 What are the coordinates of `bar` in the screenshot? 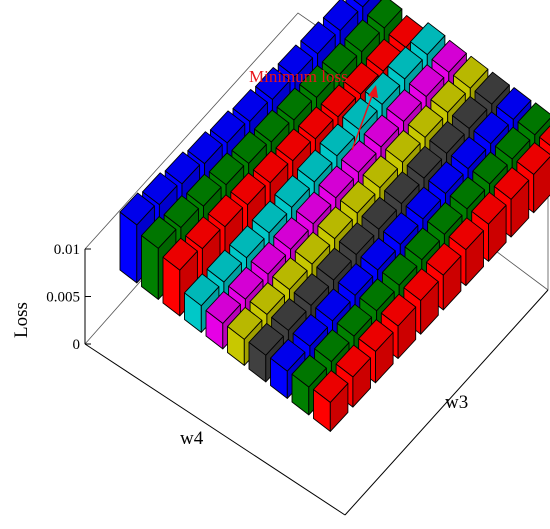 It's located at (421, 301).